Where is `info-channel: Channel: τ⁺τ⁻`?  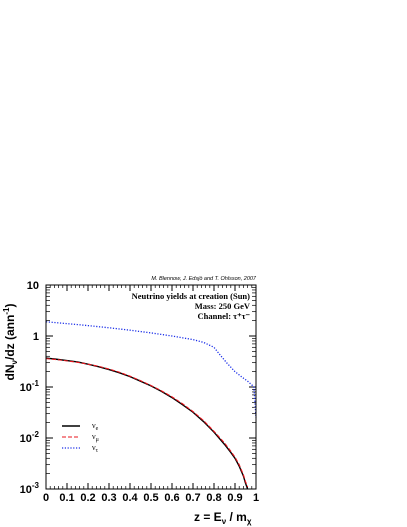 info-channel: Channel: τ⁺τ⁻ is located at coordinates (224, 316).